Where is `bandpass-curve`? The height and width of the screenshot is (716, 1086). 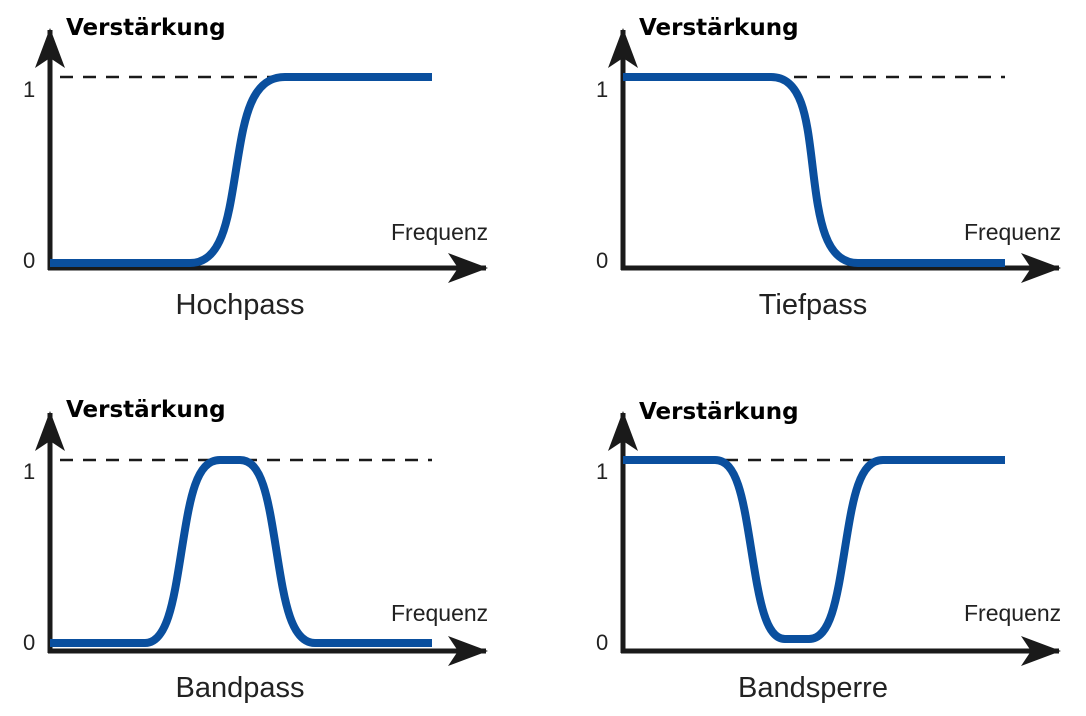
bandpass-curve is located at coordinates (241, 551).